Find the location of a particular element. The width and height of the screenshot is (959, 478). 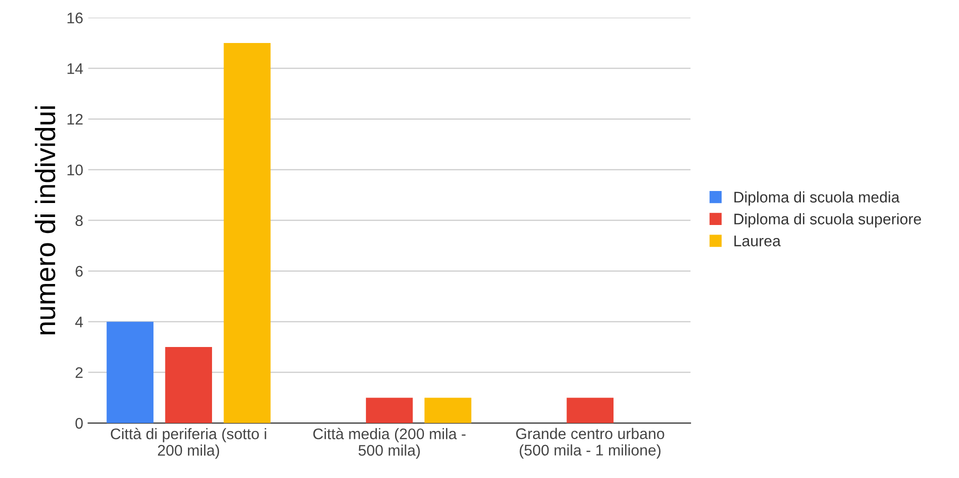

y-tick-label: 6 is located at coordinates (79, 271).